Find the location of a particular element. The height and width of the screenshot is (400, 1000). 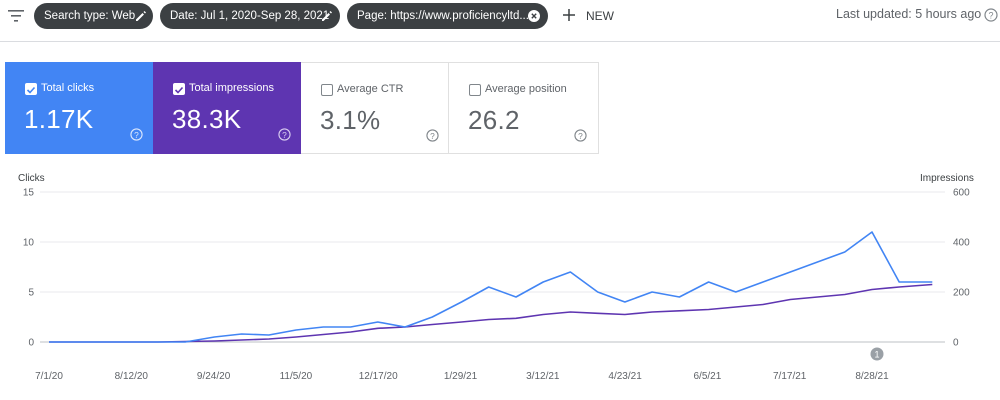

metric-label: Average position is located at coordinates (526, 89).